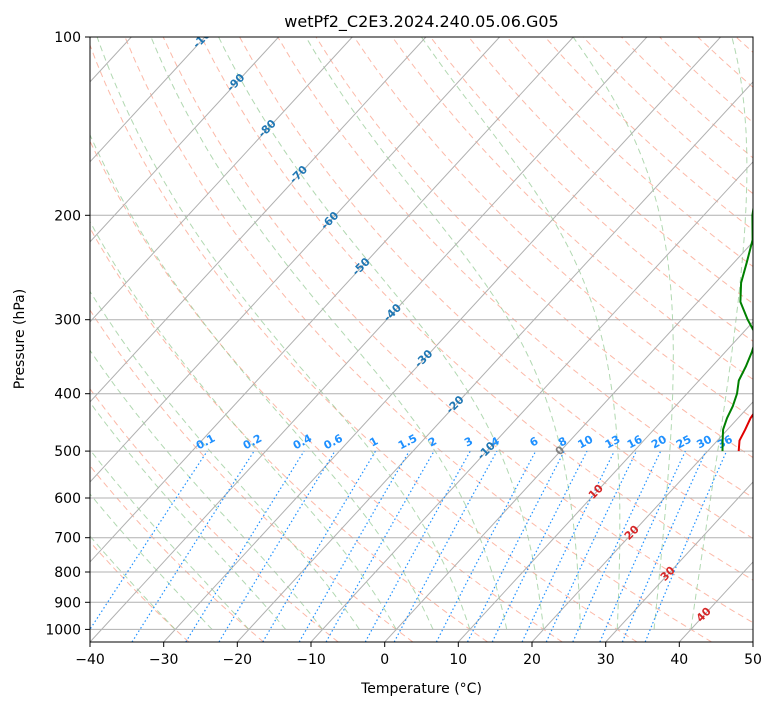  I want to click on x-tick-label: −30, so click(164, 660).